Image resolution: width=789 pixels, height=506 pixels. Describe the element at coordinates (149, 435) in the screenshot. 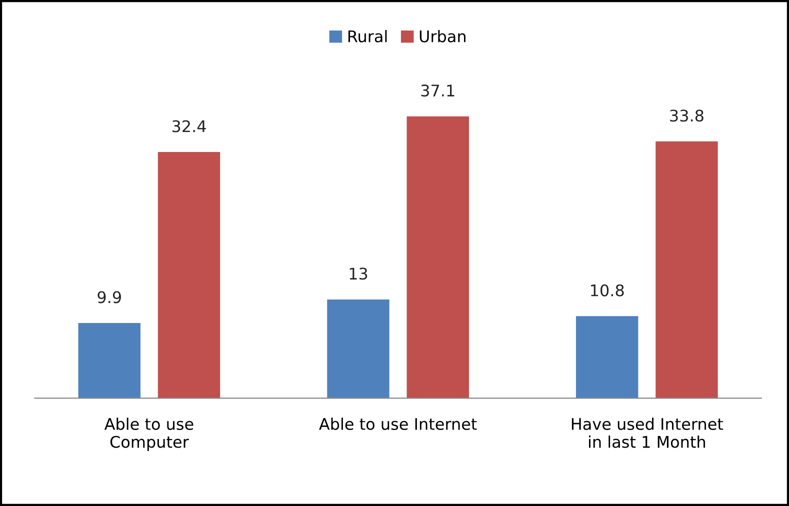

I see `x-tick-label: Able to use Computer` at that location.